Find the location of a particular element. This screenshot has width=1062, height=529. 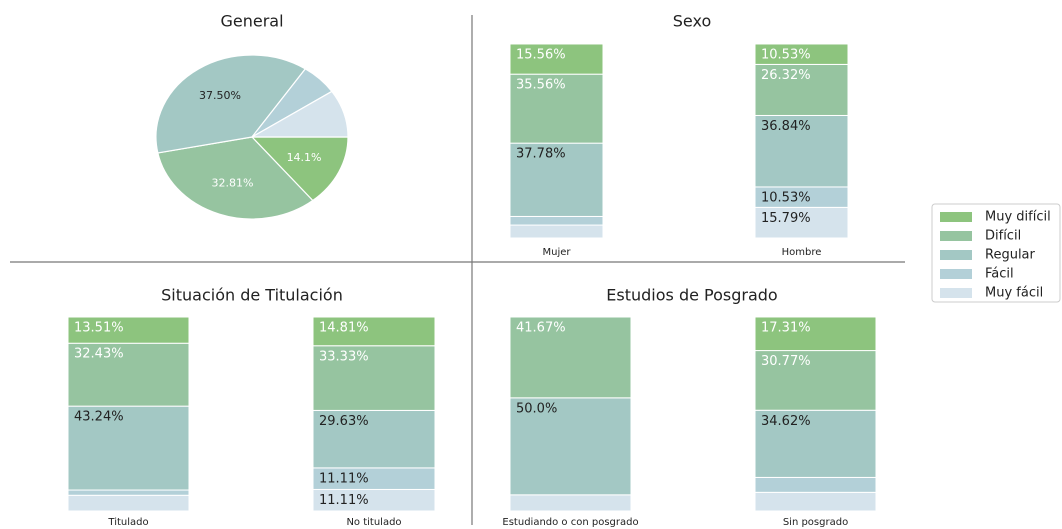

slice-label: 32.81% is located at coordinates (233, 182).